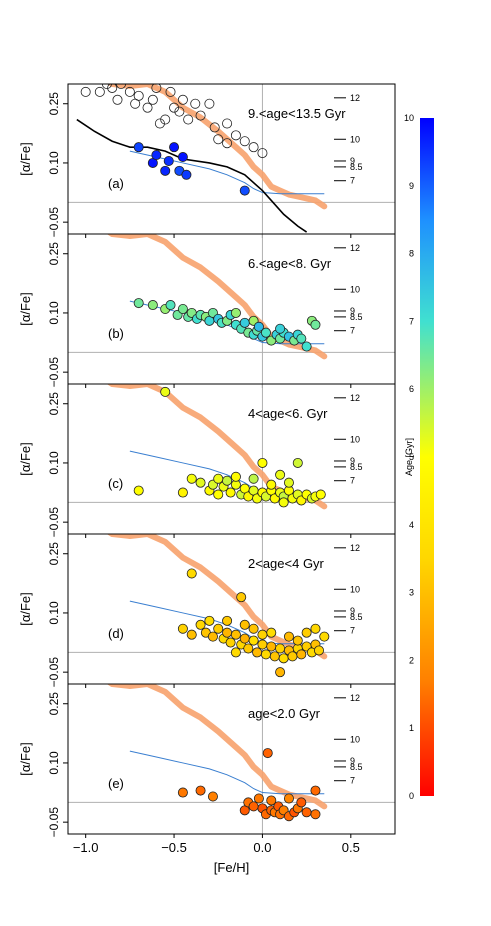 The image size is (491, 926). Describe the element at coordinates (351, 847) in the screenshot. I see `x-tick-label: 0.5` at that location.